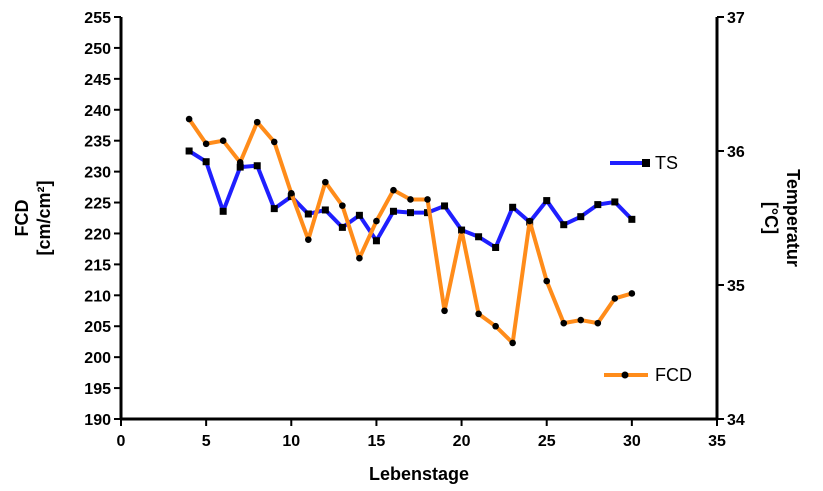  I want to click on x-axis-title: Lebenstage, so click(419, 474).